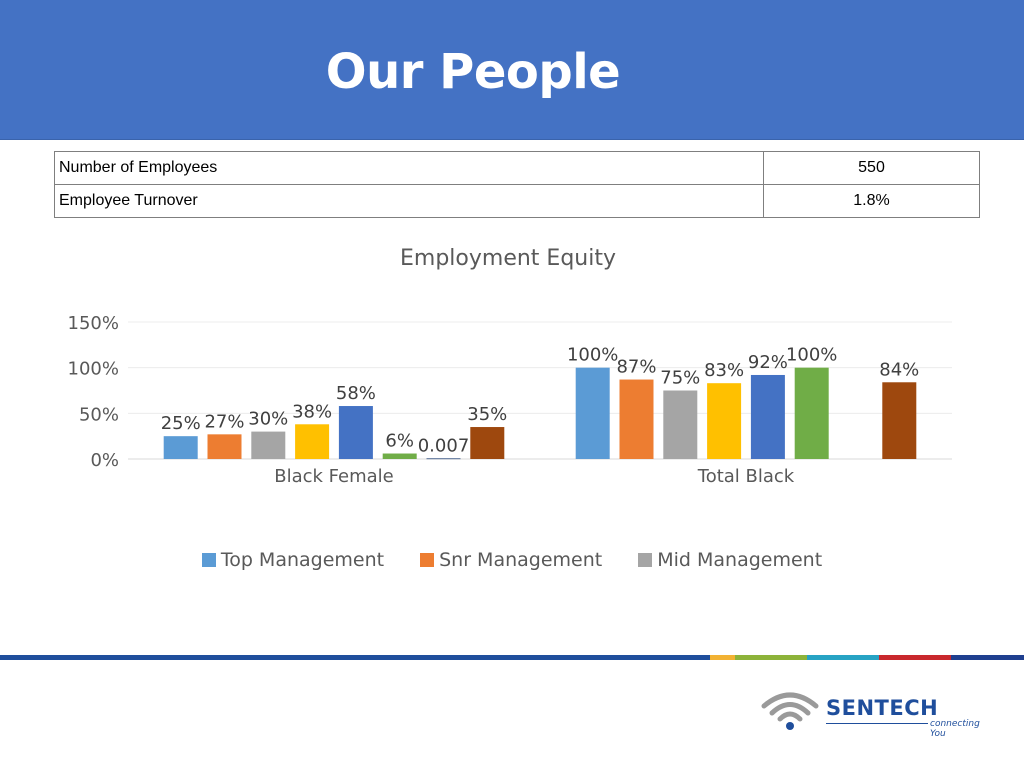 This screenshot has height=768, width=1024. What do you see at coordinates (508, 258) in the screenshot?
I see `chart-title: Employment Equity` at bounding box center [508, 258].